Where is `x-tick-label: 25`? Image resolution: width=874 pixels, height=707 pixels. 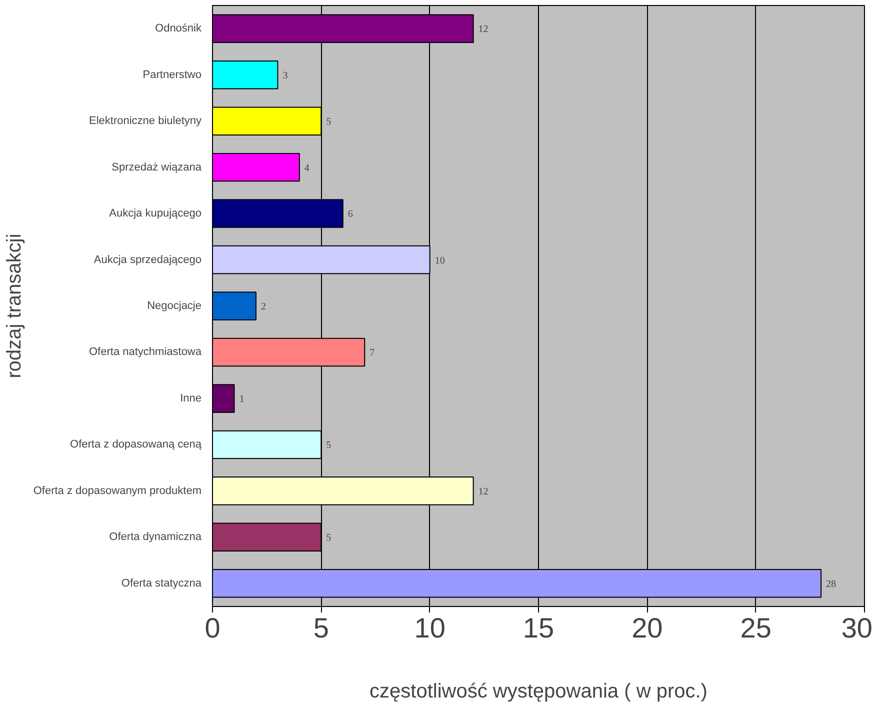
x-tick-label: 25 is located at coordinates (756, 628).